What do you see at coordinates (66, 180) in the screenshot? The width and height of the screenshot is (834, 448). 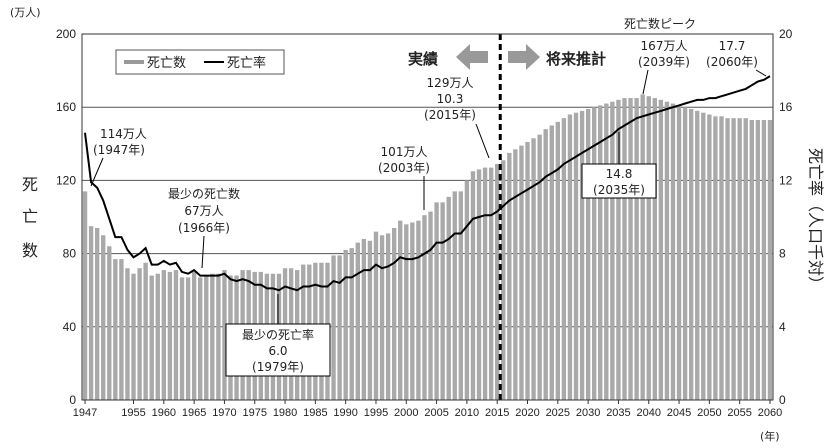 I see `left-tick-label: 120` at bounding box center [66, 180].